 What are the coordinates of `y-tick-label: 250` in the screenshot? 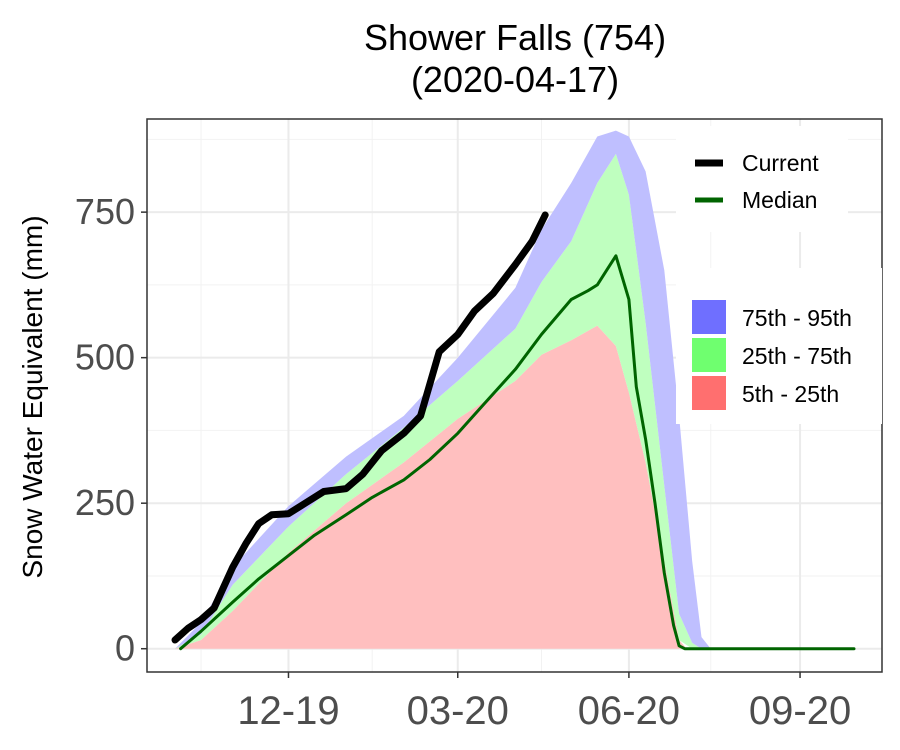 It's located at (105, 502).